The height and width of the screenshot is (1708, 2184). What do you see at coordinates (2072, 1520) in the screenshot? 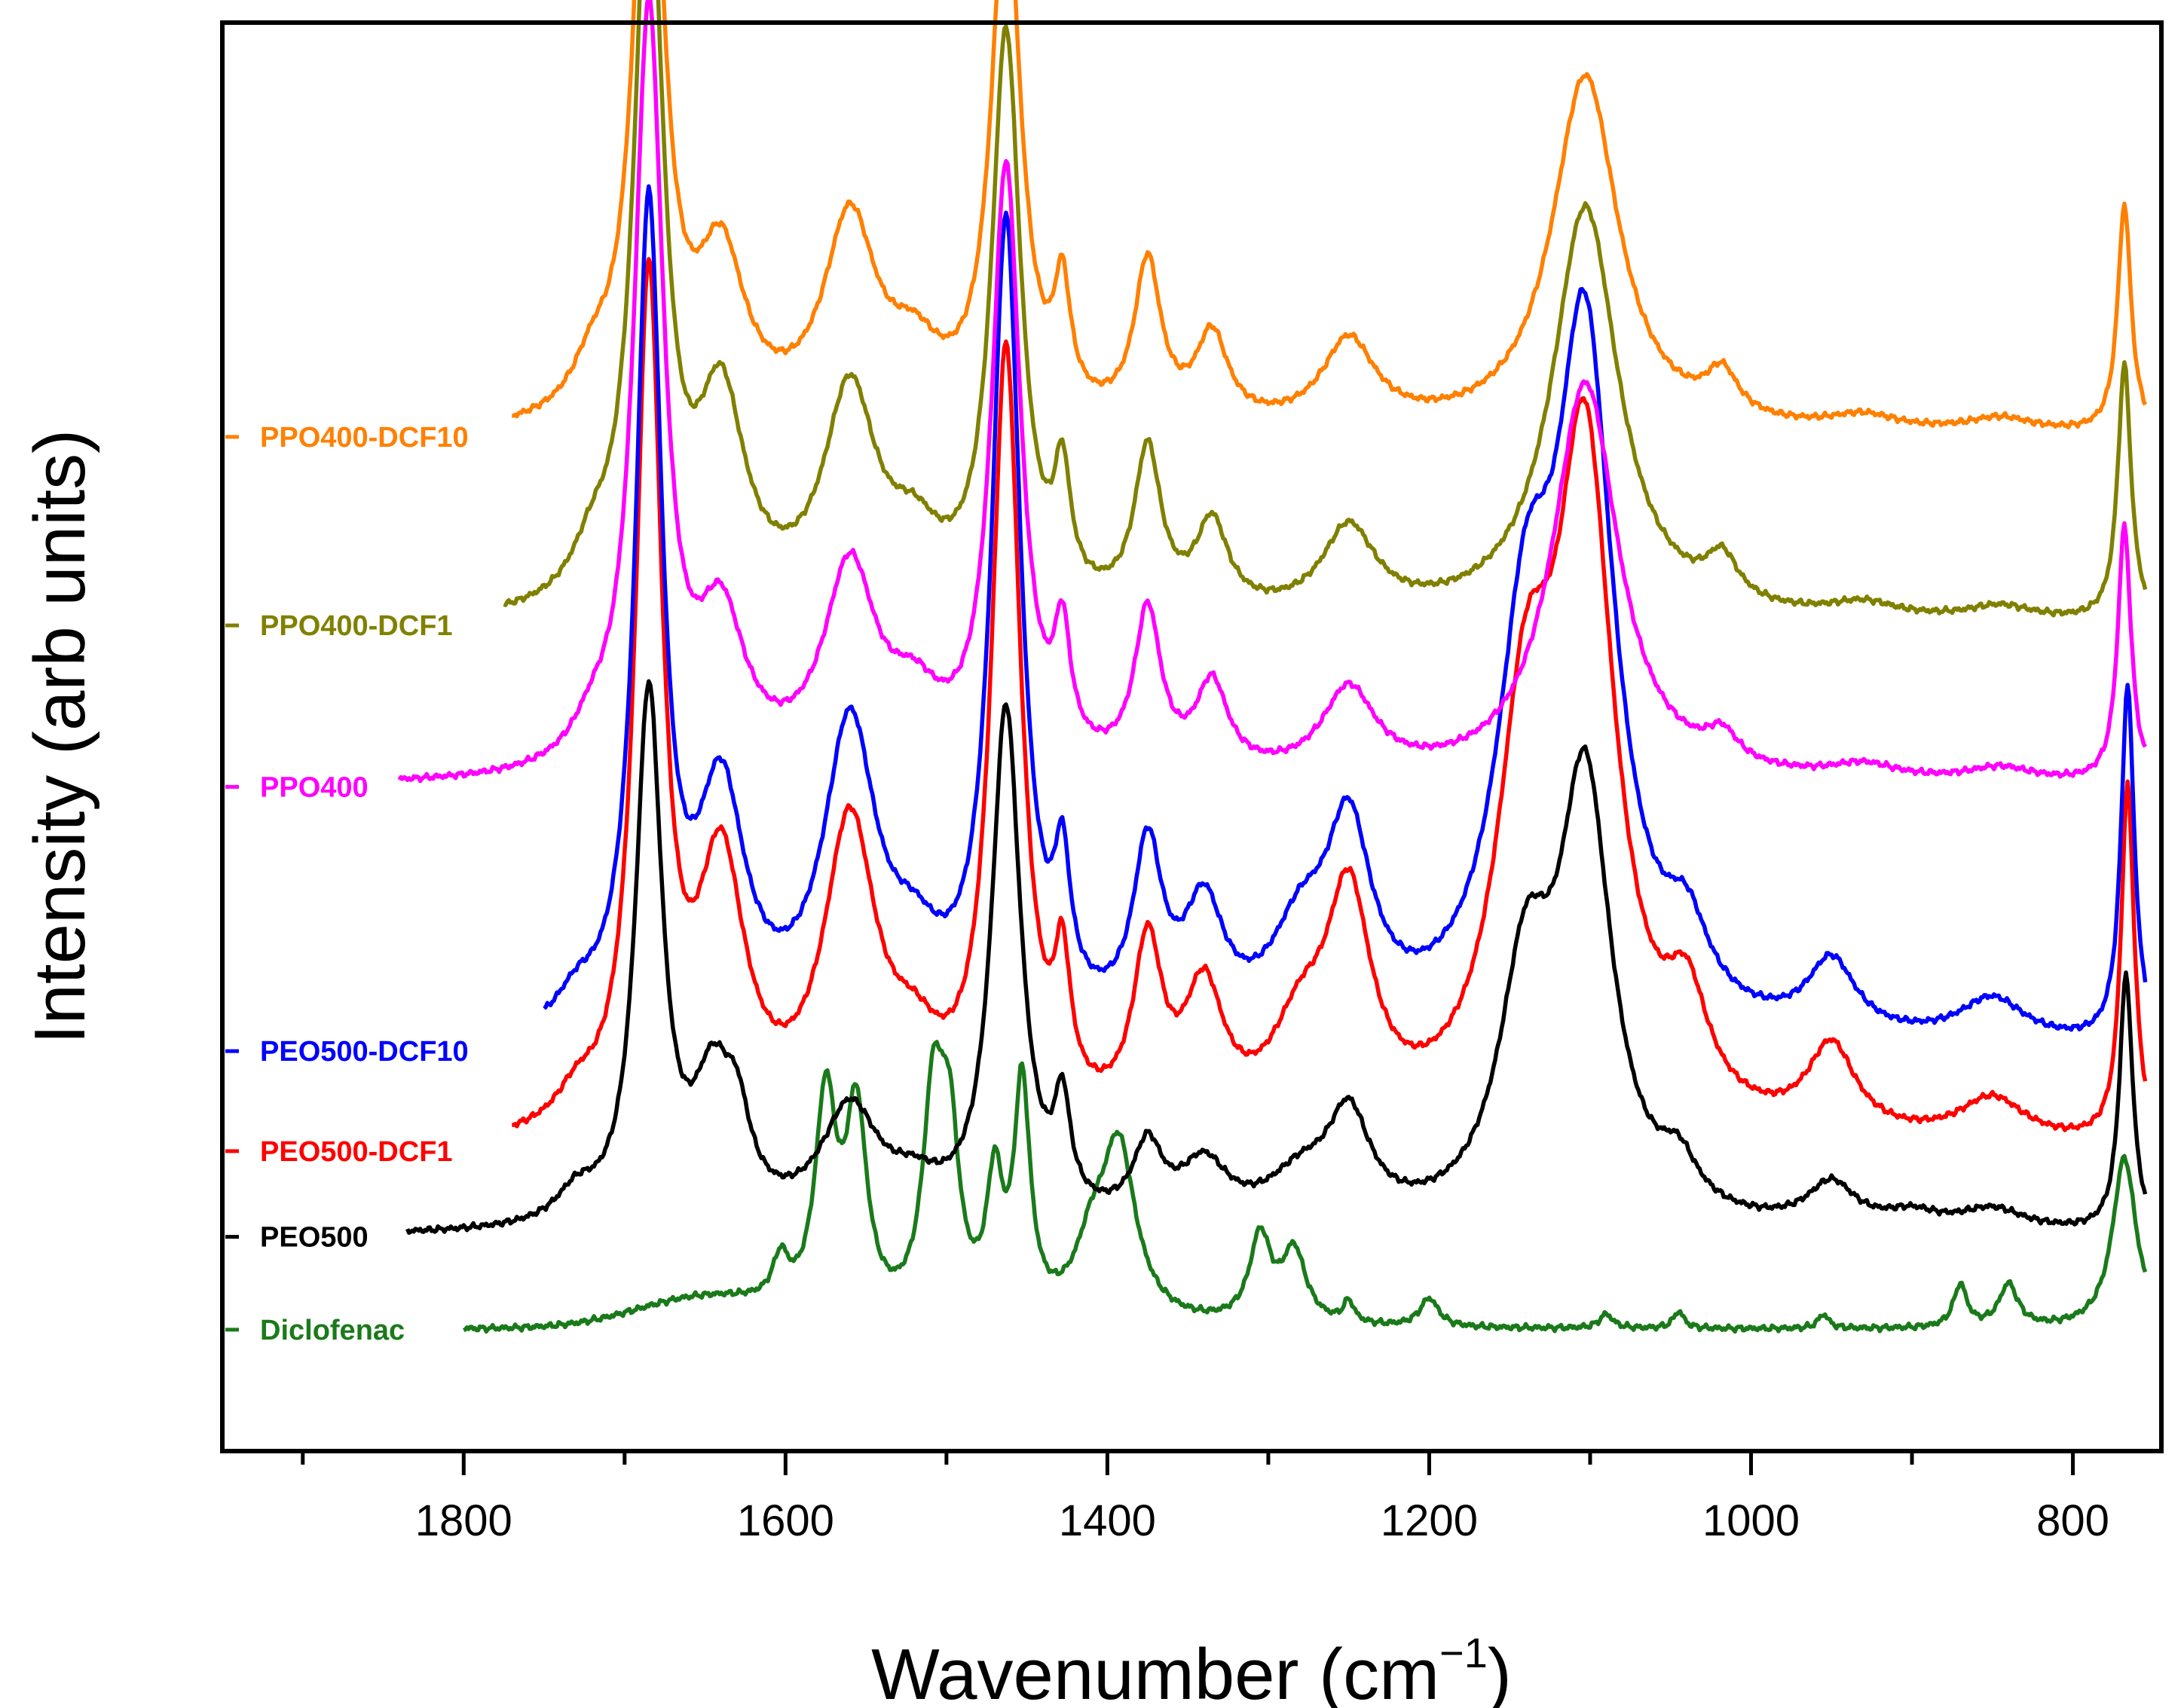
I see `x-tick-label: 800` at bounding box center [2072, 1520].